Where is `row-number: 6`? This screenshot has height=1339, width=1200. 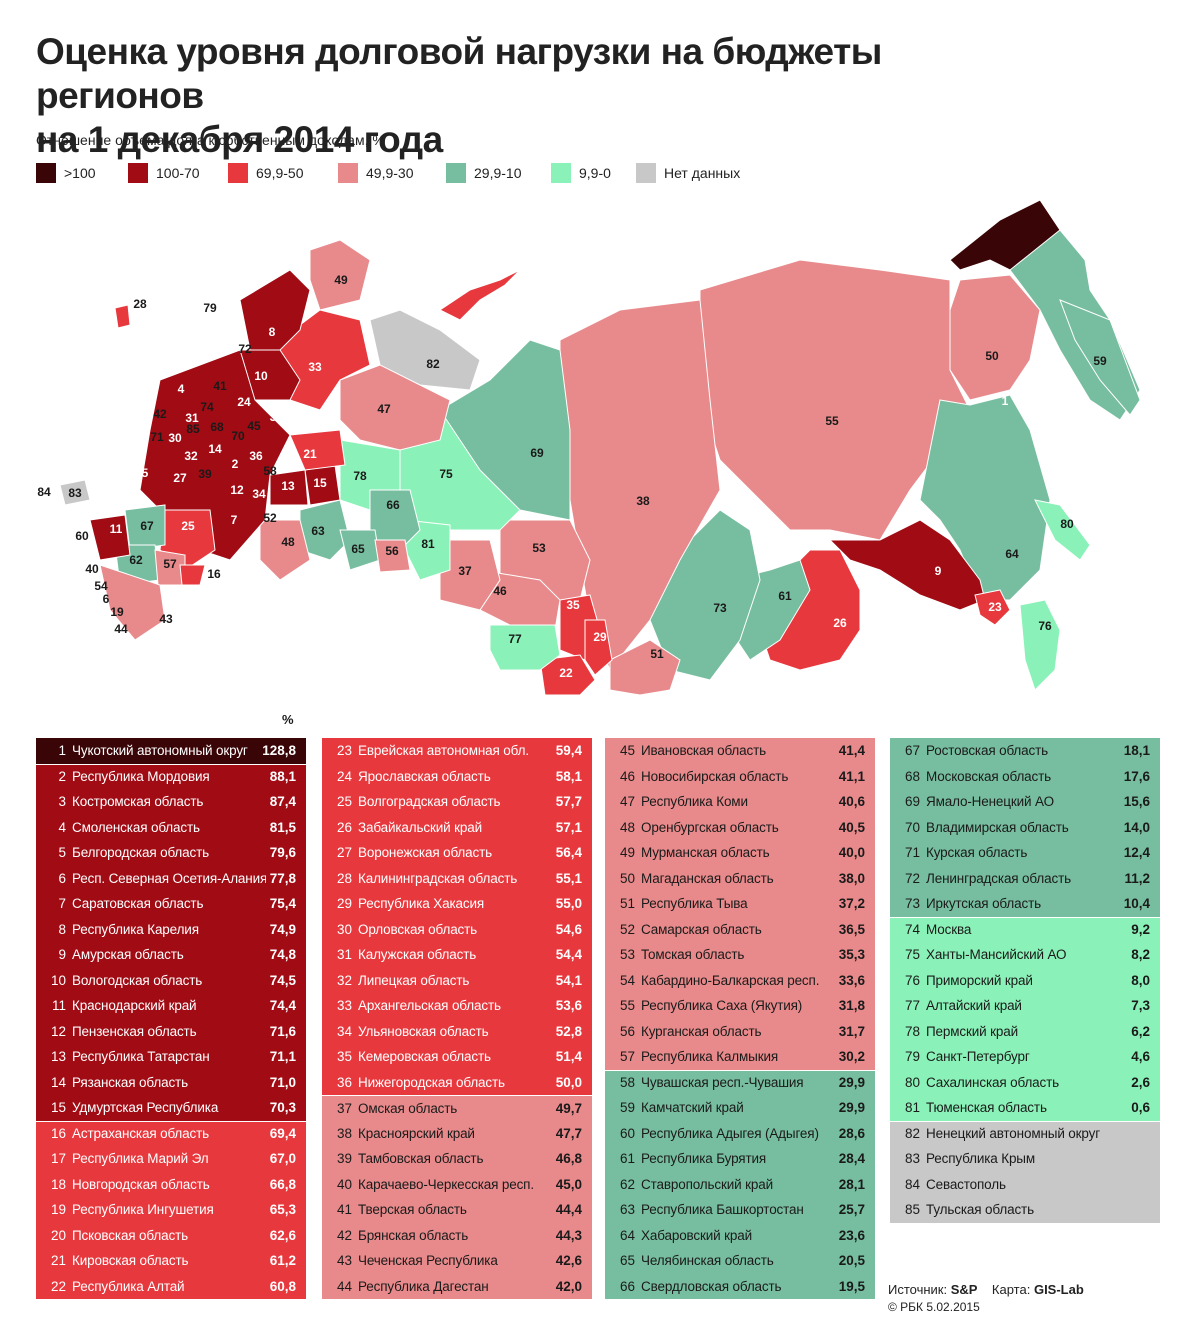
row-number: 6 is located at coordinates (62, 878).